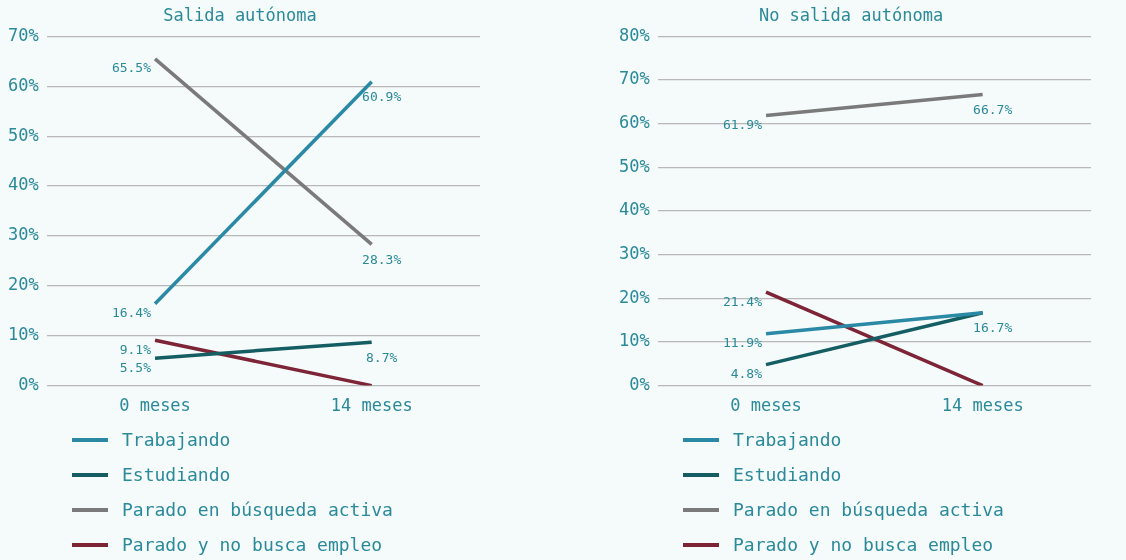  What do you see at coordinates (382, 259) in the screenshot?
I see `data-label: 28.3%` at bounding box center [382, 259].